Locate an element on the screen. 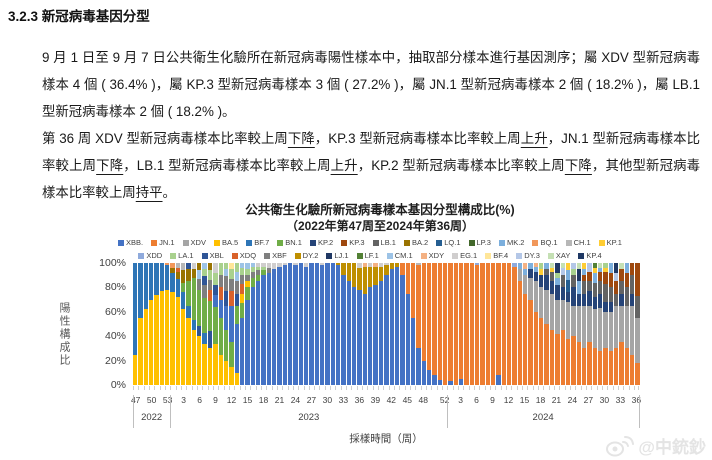  x-tick-label: 30 is located at coordinates (604, 400).